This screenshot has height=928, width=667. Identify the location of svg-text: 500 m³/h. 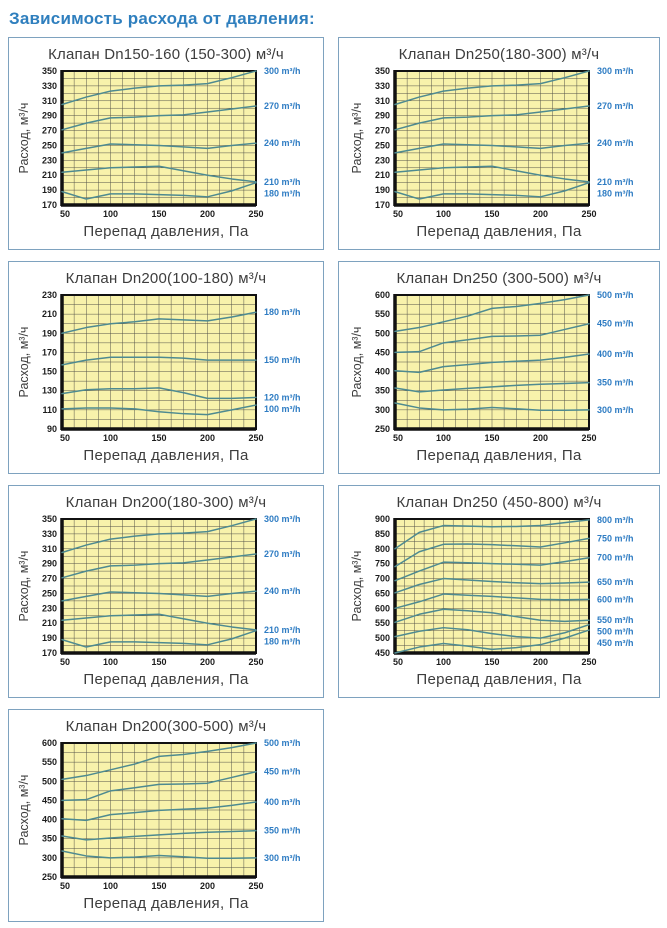
(615, 632).